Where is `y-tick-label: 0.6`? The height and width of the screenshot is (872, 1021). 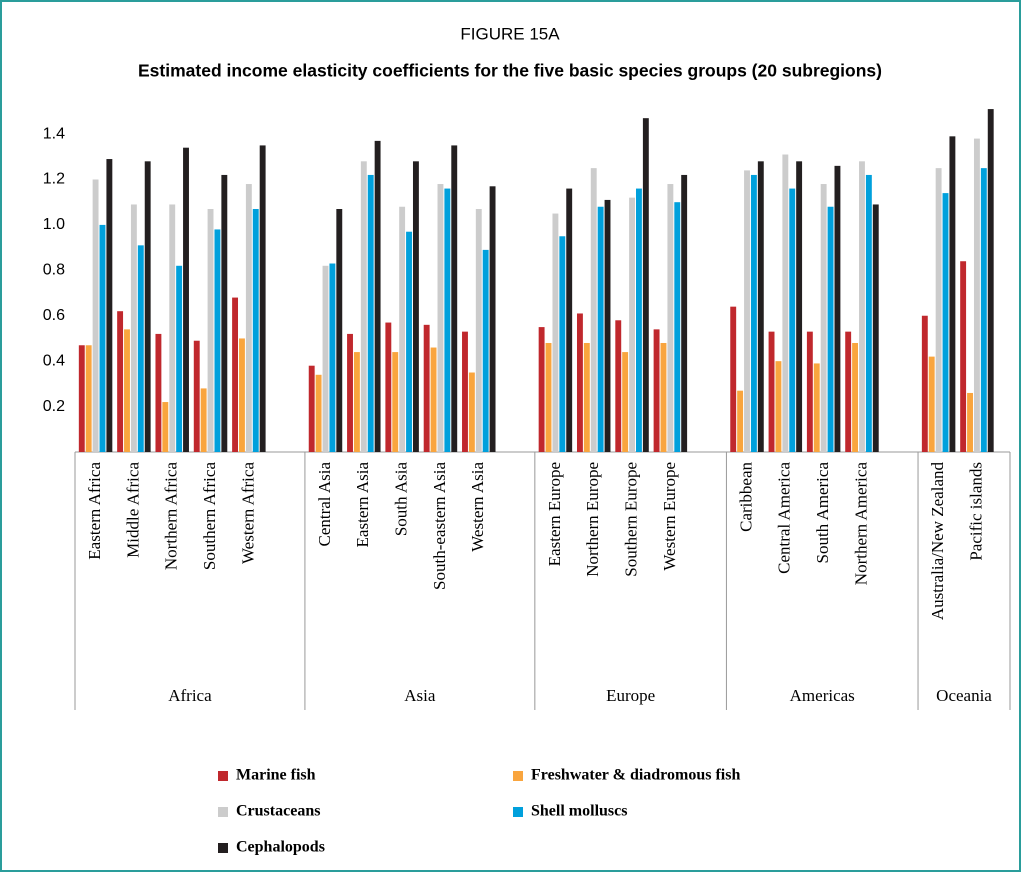 y-tick-label: 0.6 is located at coordinates (54, 315).